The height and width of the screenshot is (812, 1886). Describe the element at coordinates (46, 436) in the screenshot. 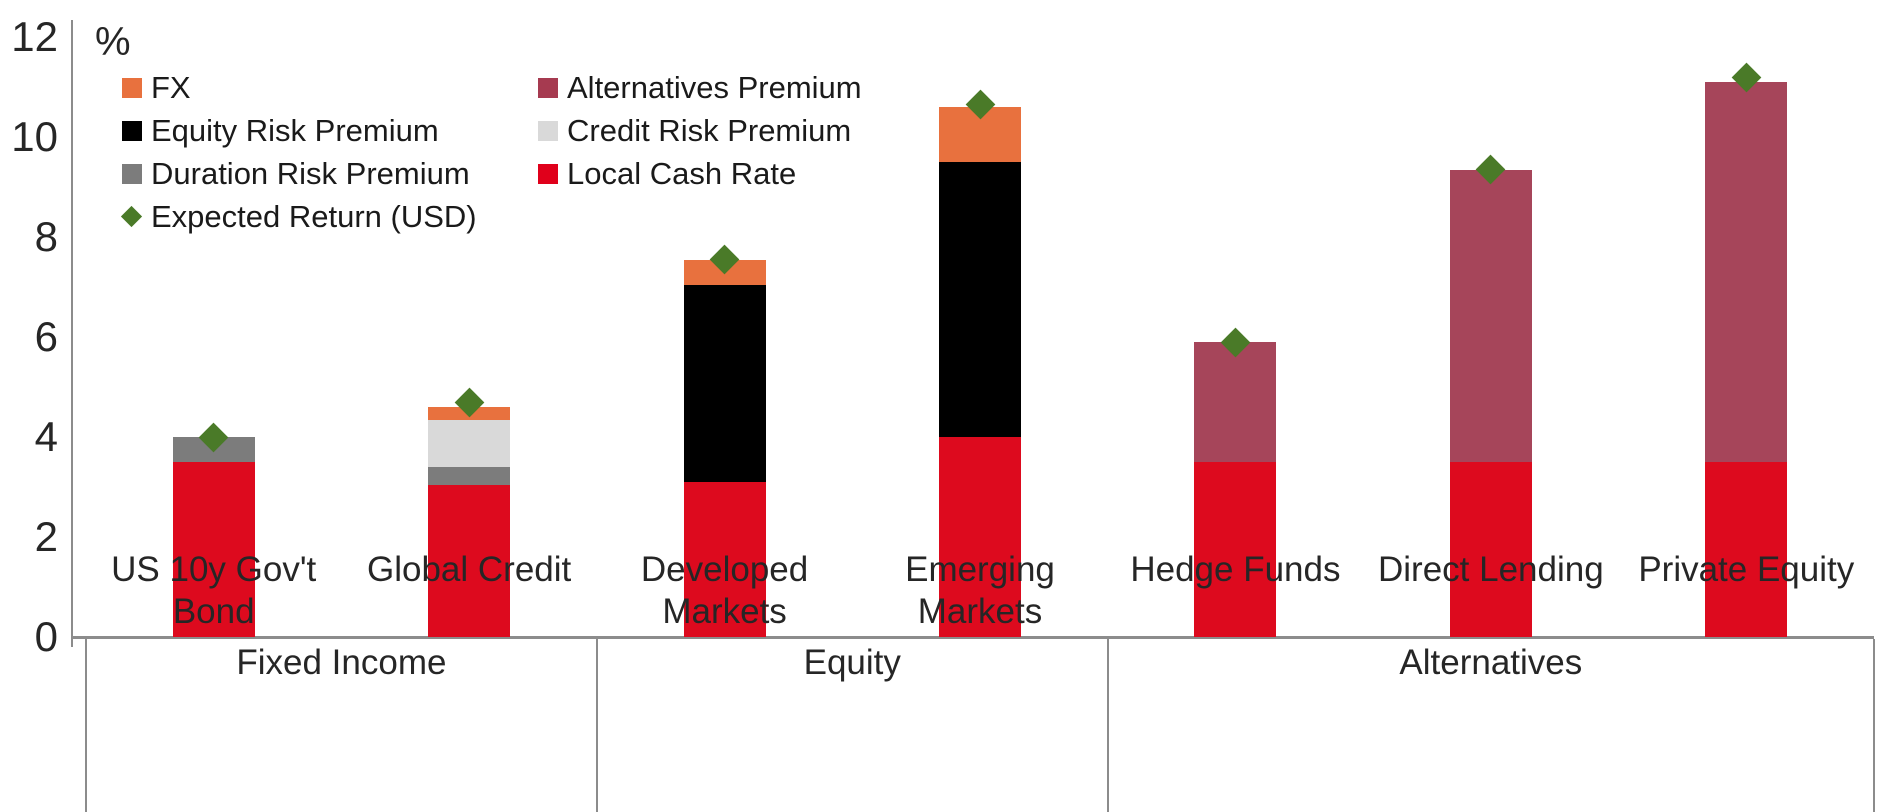

I see `y-tick-label-4: 4` at that location.